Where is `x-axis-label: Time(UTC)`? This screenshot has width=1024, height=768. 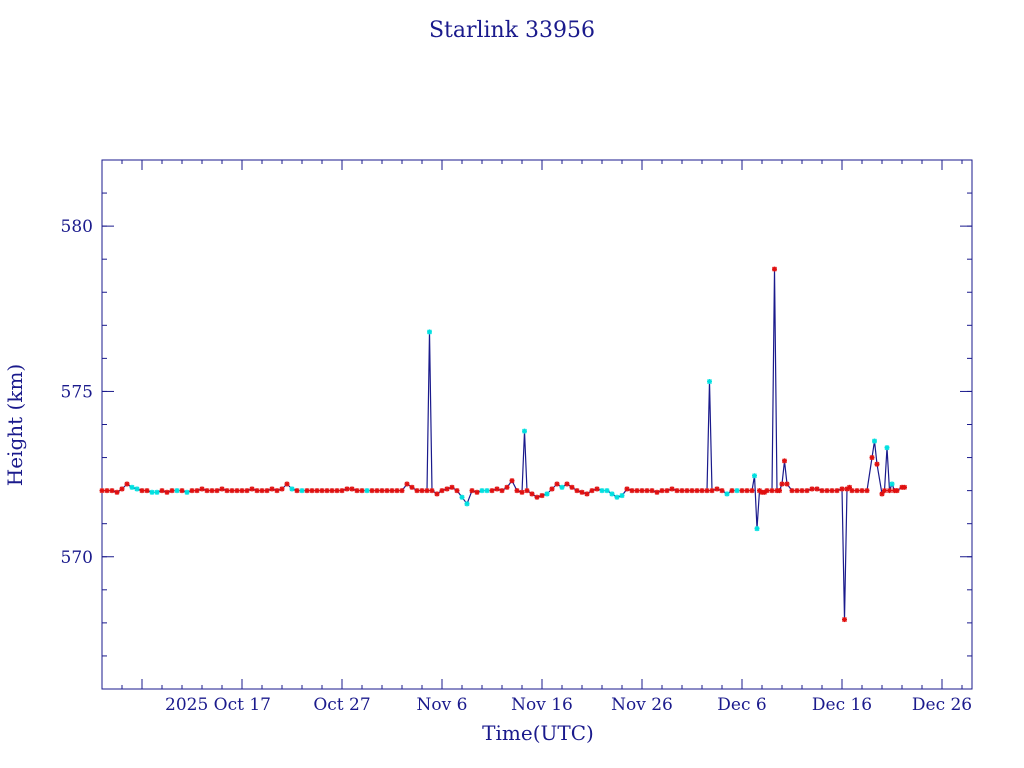 x-axis-label: Time(UTC) is located at coordinates (538, 733).